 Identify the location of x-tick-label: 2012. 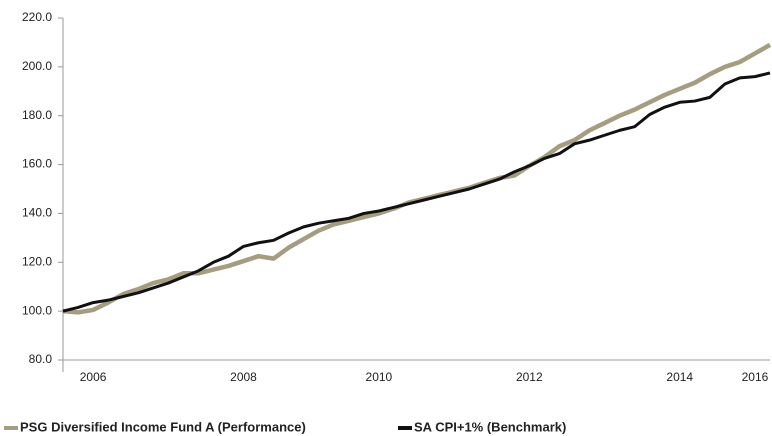
(529, 377).